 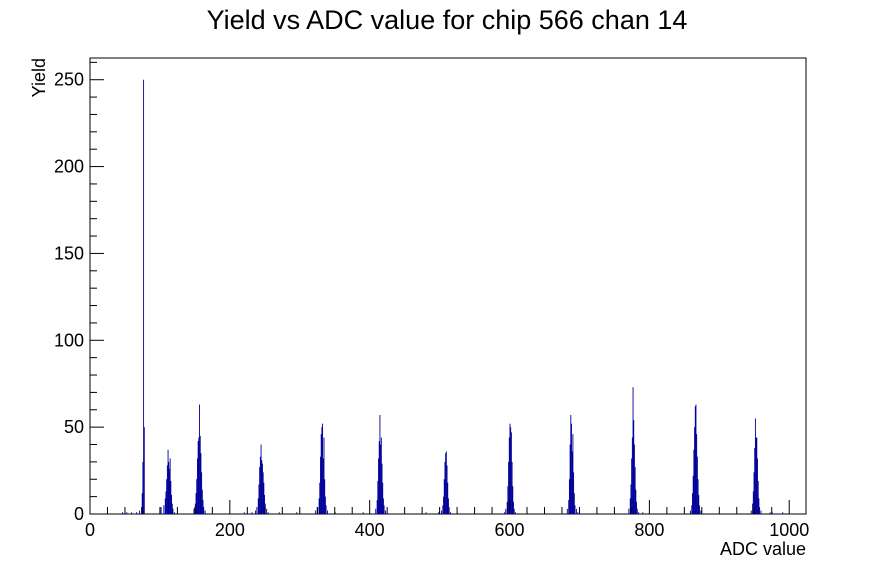 I want to click on x-tick-label: 0, so click(x=90, y=530).